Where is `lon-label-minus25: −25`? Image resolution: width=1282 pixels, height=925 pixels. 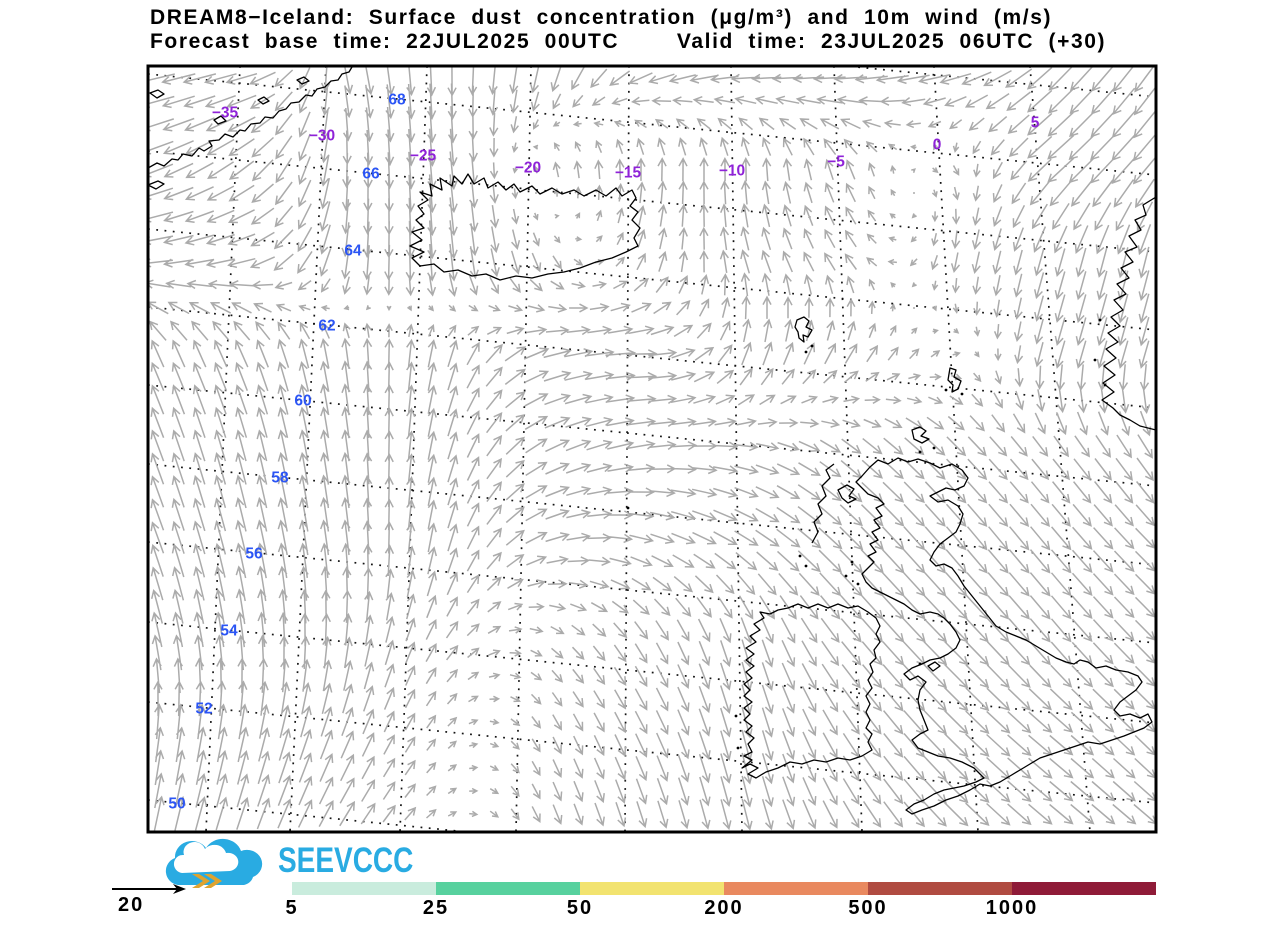
lon-label-minus25: −25 is located at coordinates (423, 156).